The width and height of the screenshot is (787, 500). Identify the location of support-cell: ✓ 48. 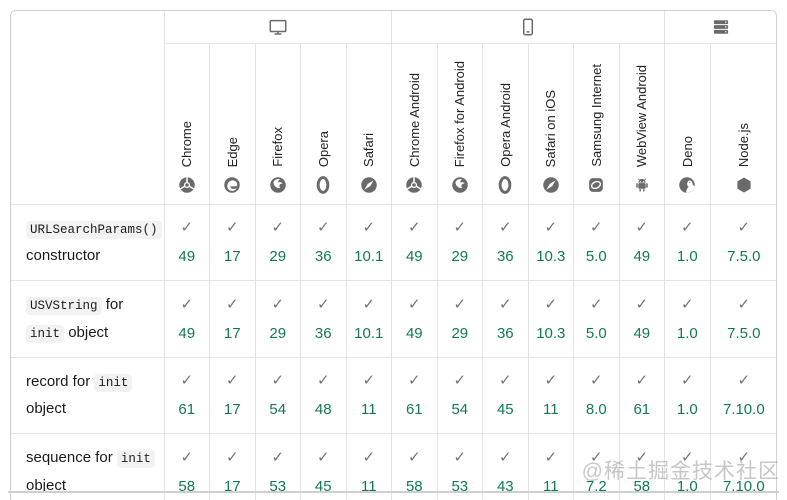
(323, 395).